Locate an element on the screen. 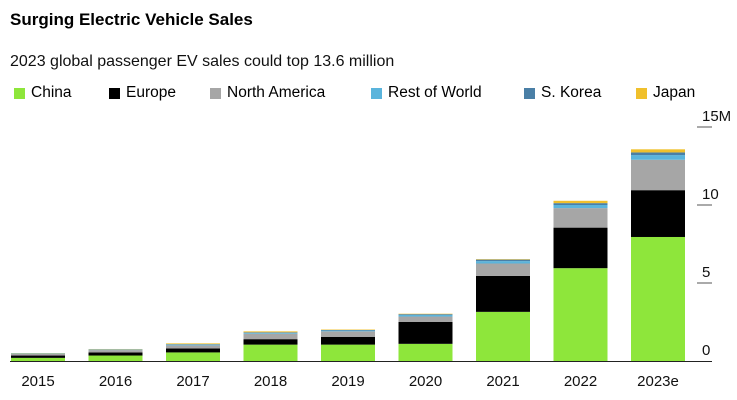  bar-north-america-2020 is located at coordinates (425, 319).